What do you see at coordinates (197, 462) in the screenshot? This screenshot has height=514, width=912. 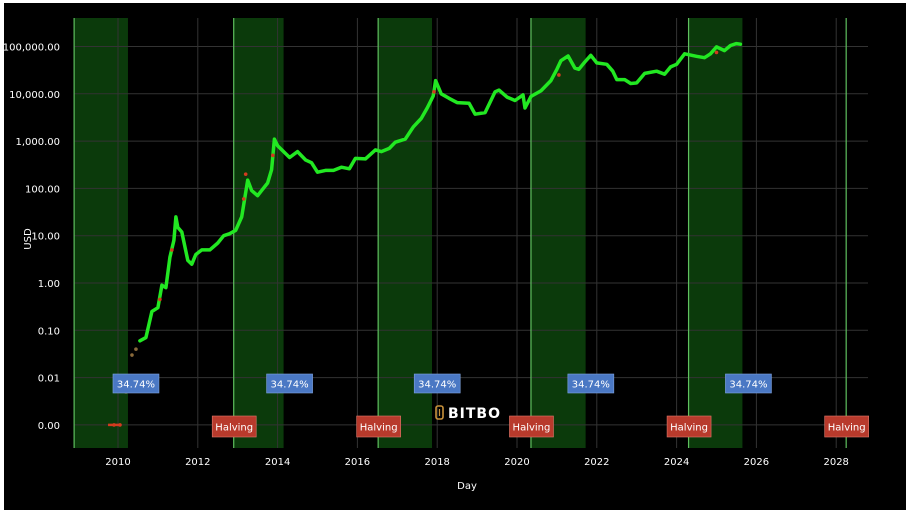 I see `x-tick-label: 2012` at bounding box center [197, 462].